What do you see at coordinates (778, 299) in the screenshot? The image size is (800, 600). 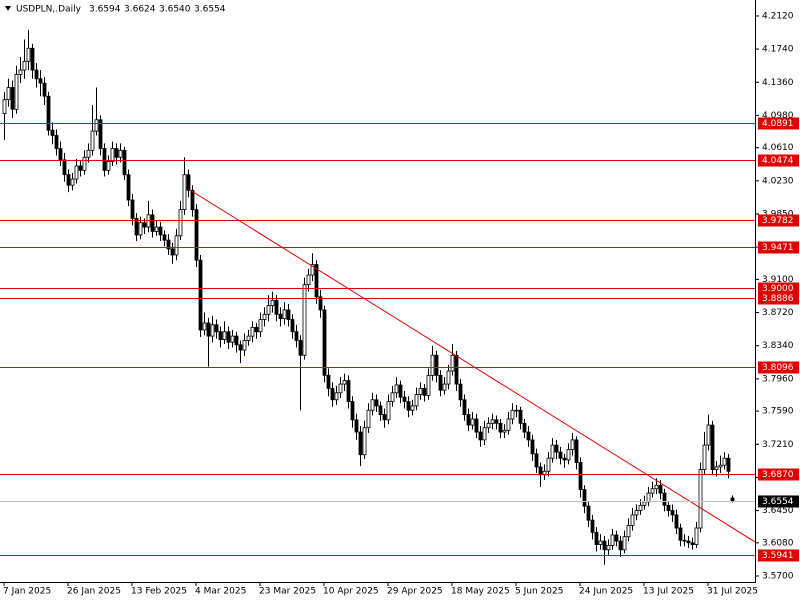 I see `level-label: 3.8886` at bounding box center [778, 299].